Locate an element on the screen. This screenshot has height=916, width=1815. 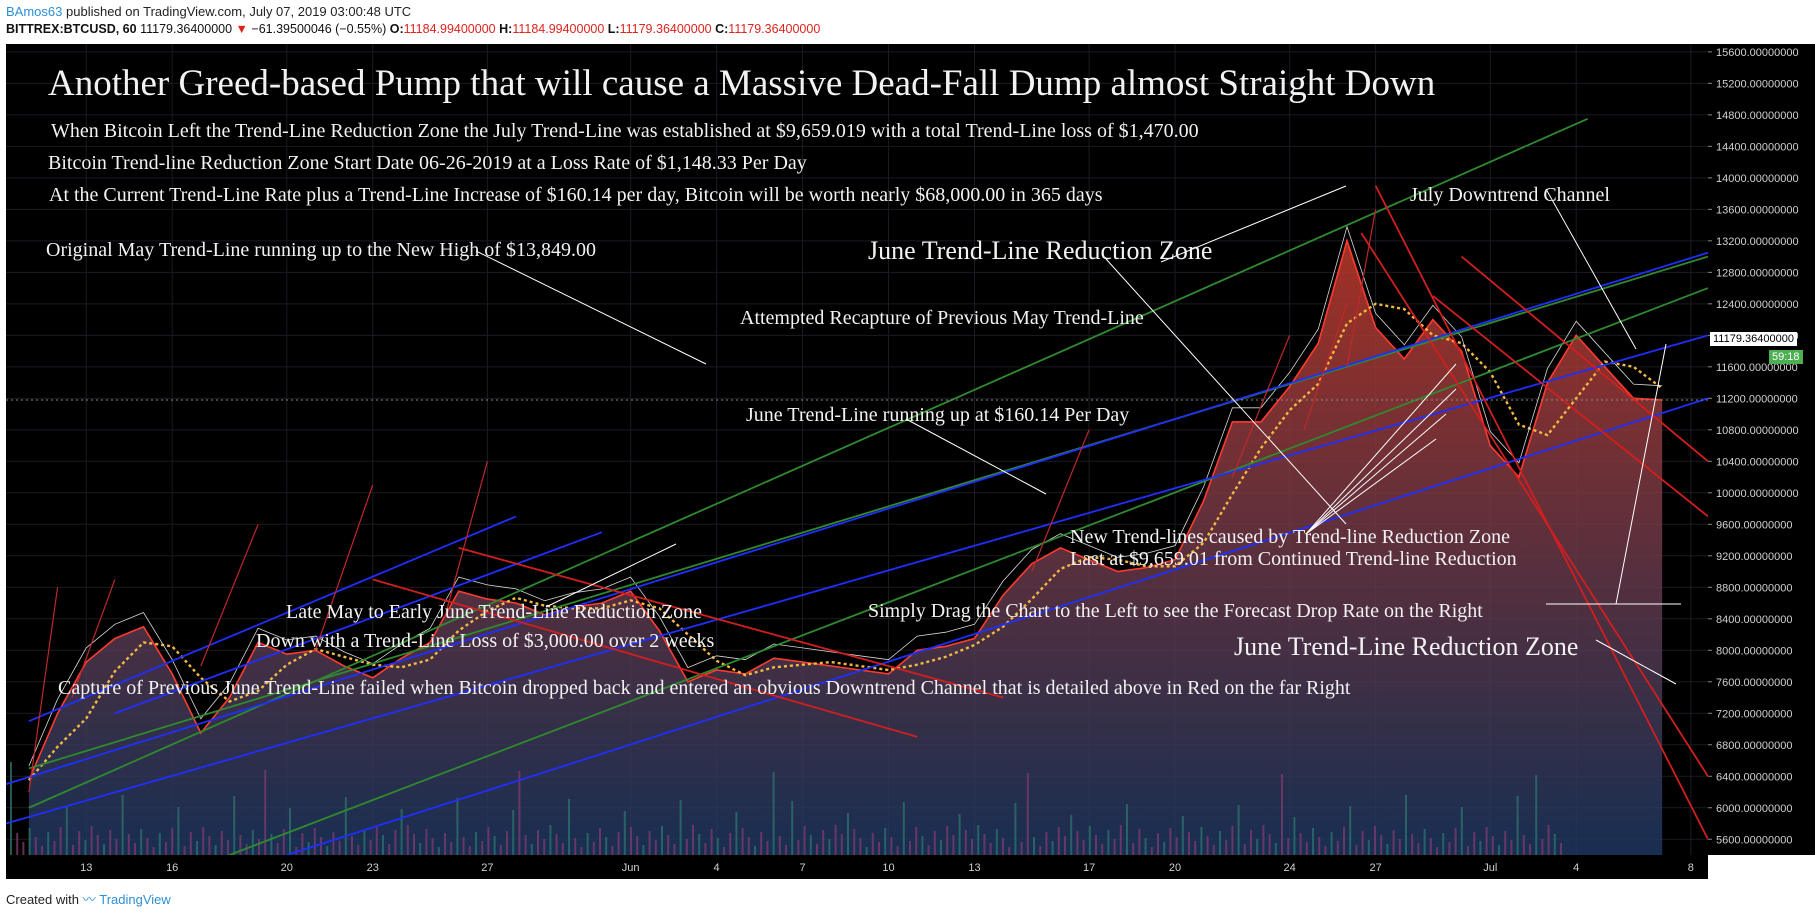
low-label: L: is located at coordinates (613, 29).